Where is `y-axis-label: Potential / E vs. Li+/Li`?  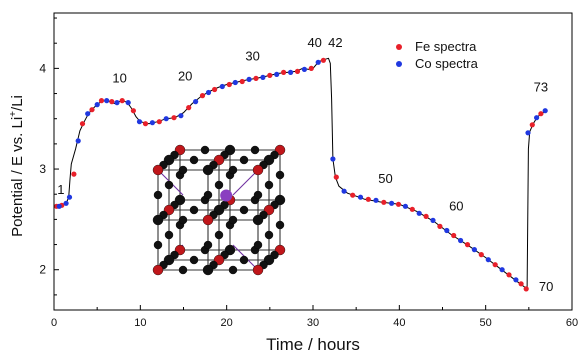 y-axis-label: Potential / E vs. Li+/Li is located at coordinates (17, 166).